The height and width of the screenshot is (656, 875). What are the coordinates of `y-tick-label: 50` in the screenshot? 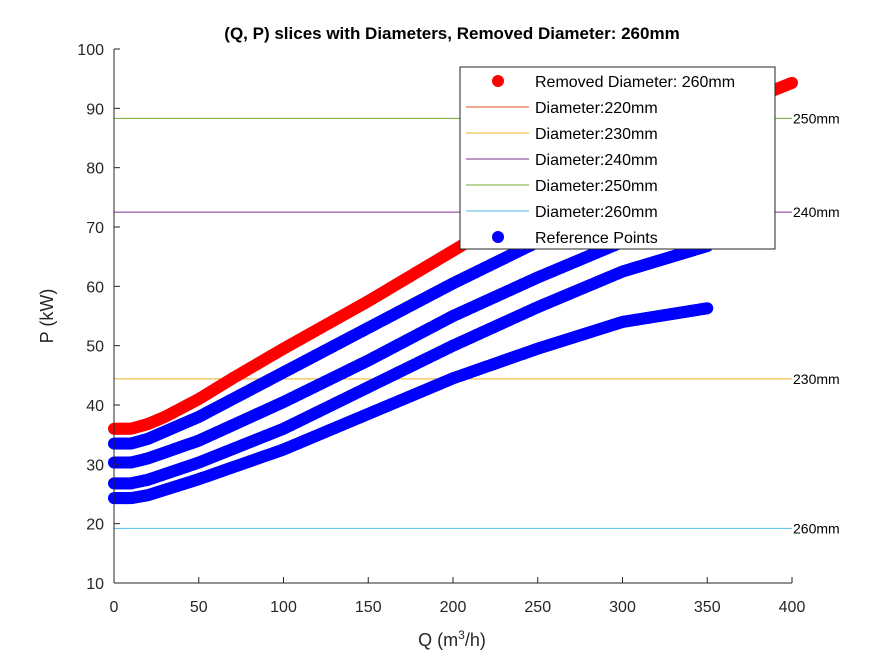 It's located at (95, 347).